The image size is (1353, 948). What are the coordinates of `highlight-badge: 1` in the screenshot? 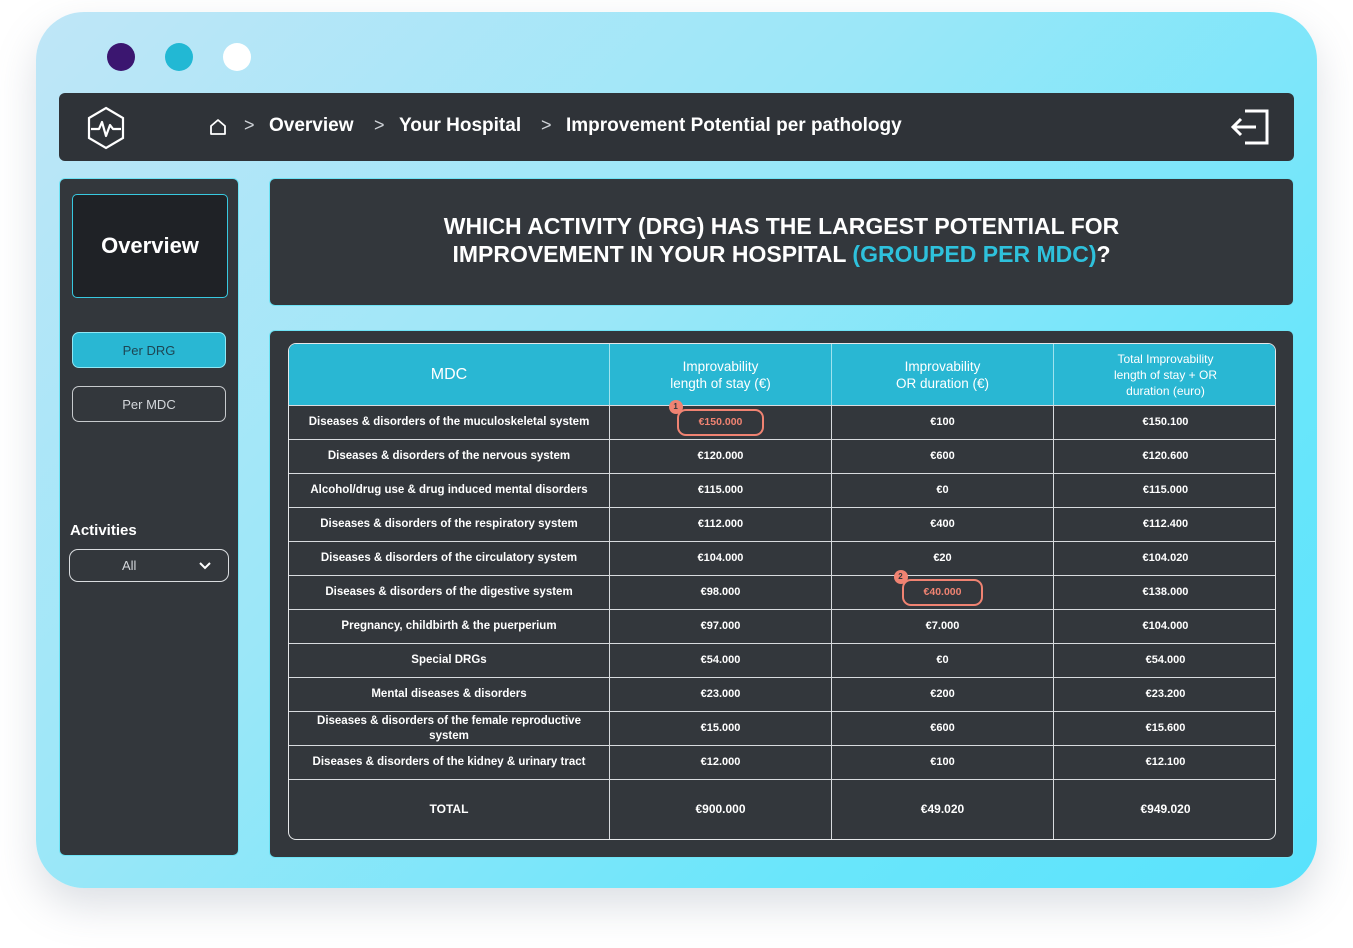 It's located at (675, 407).